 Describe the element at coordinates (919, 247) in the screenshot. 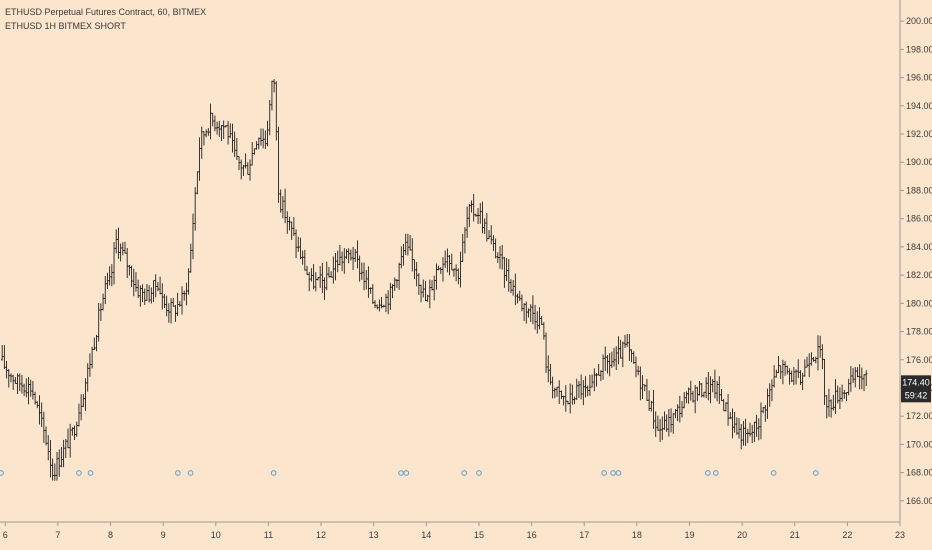

I see `price-tick-label: 184.00` at that location.